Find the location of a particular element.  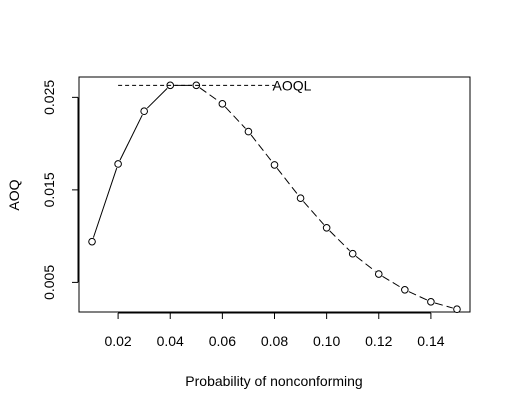

x-tick-label: 0.14 is located at coordinates (430, 341).